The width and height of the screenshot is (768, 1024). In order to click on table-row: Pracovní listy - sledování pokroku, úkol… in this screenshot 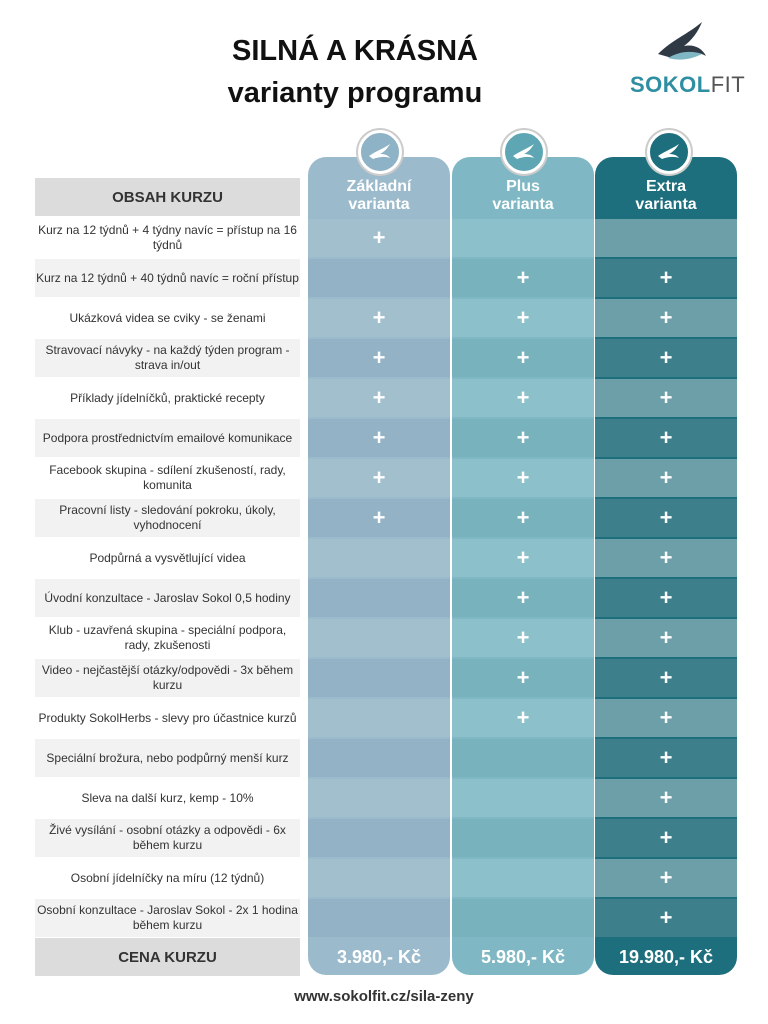, I will do `click(386, 518)`.